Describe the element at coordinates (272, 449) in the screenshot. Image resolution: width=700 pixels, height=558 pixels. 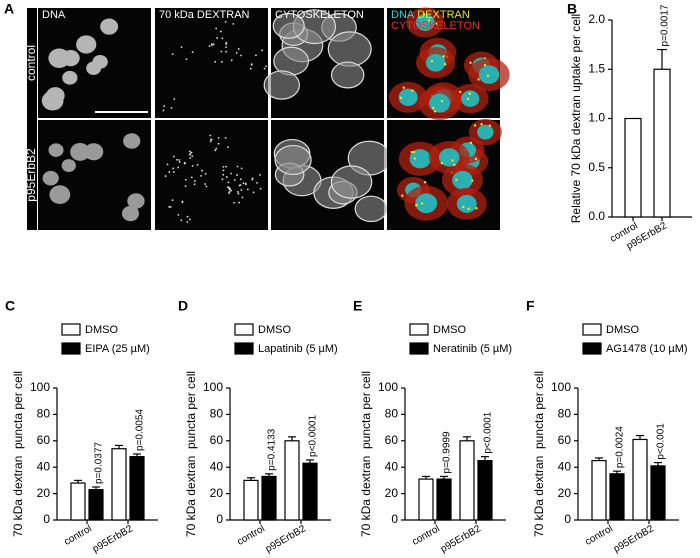
I see `p-value: p=0.4133` at that location.